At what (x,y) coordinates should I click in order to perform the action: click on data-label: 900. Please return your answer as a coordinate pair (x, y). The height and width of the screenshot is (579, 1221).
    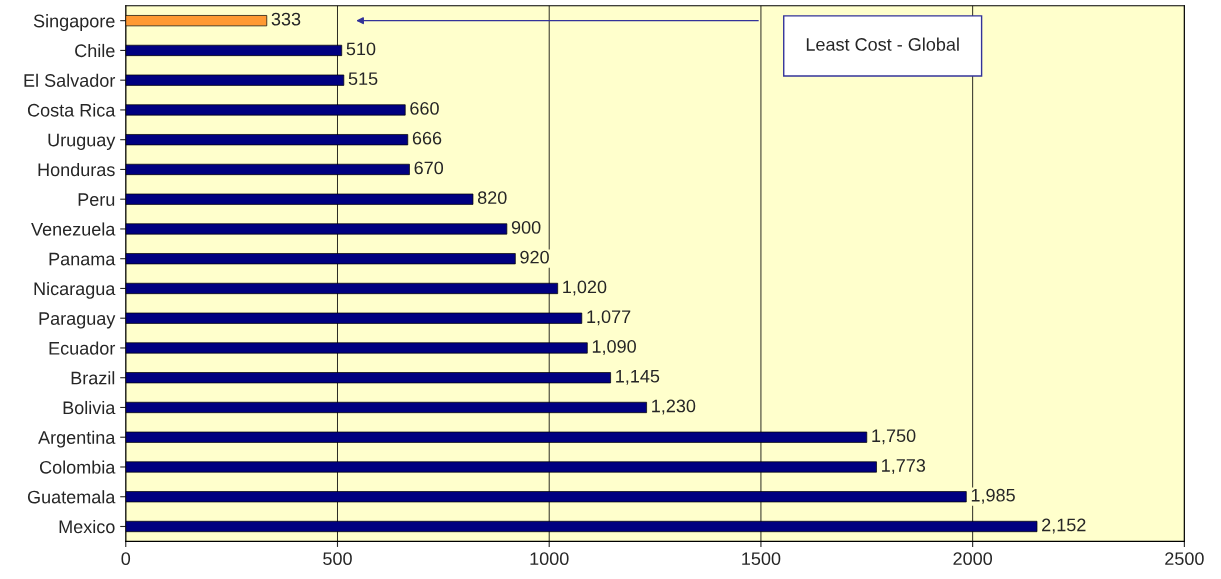
    Looking at the image, I should click on (526, 227).